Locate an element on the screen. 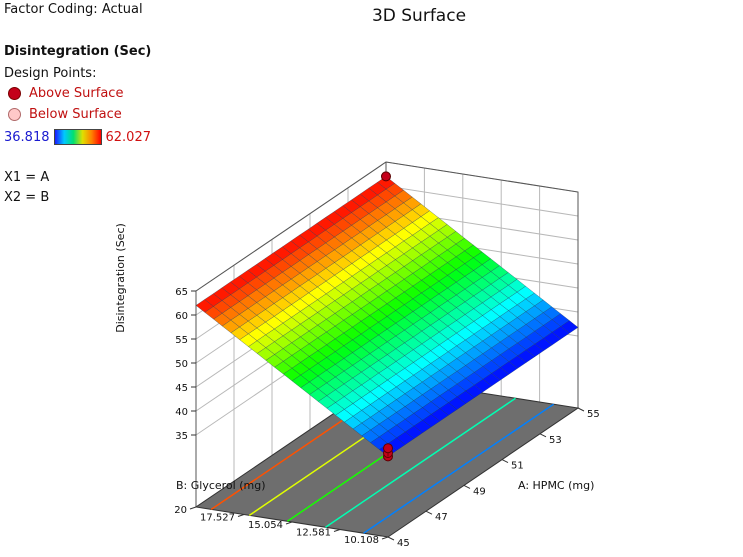 The width and height of the screenshot is (743, 557). x-axis-tick-label: 47 is located at coordinates (441, 517).